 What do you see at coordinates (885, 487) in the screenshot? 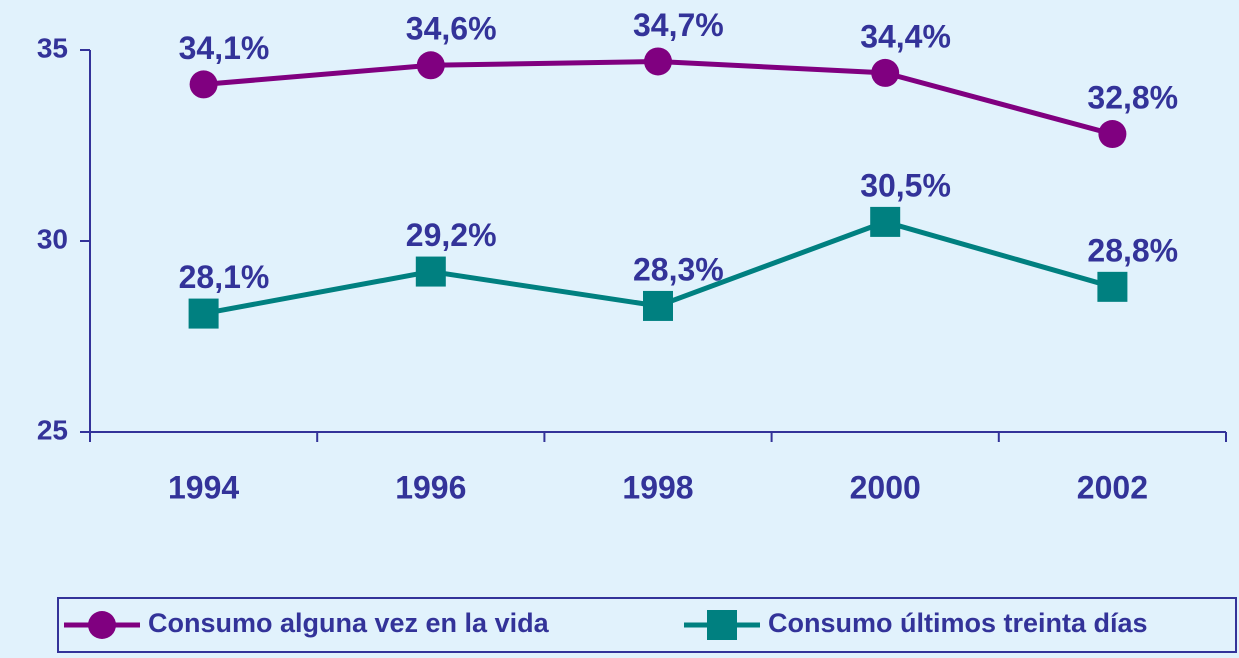
I see `x-tick-label: 2000` at bounding box center [885, 487].